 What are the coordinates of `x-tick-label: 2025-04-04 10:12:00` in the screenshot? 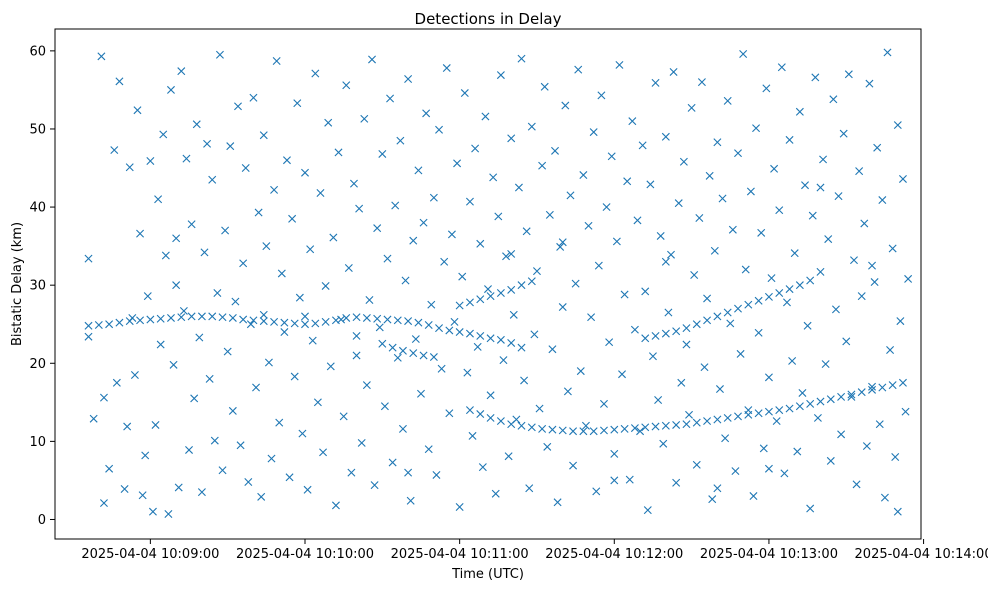 It's located at (614, 554).